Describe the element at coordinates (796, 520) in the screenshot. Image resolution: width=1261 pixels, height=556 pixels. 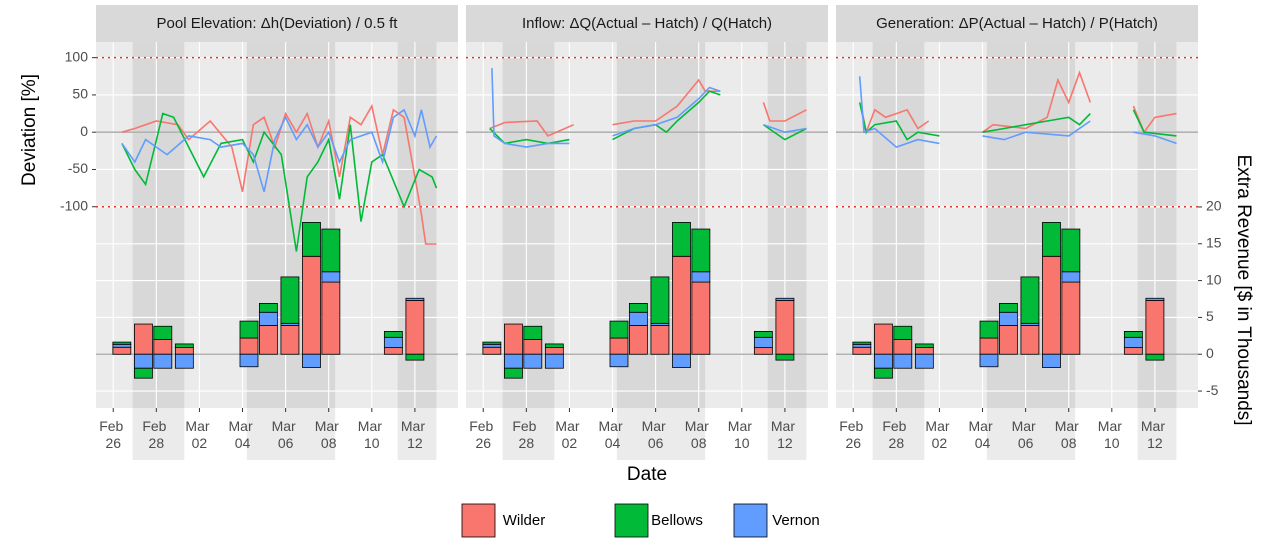
I see `legend-label: Vernon` at that location.